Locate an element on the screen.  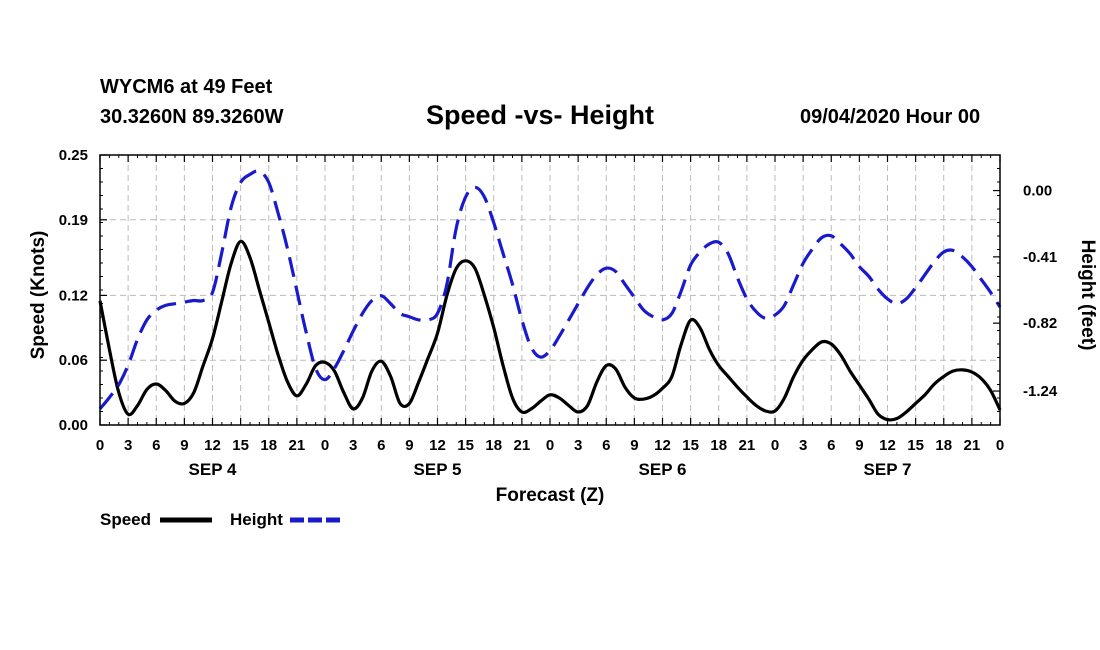
legend: Speed Height is located at coordinates (221, 519).